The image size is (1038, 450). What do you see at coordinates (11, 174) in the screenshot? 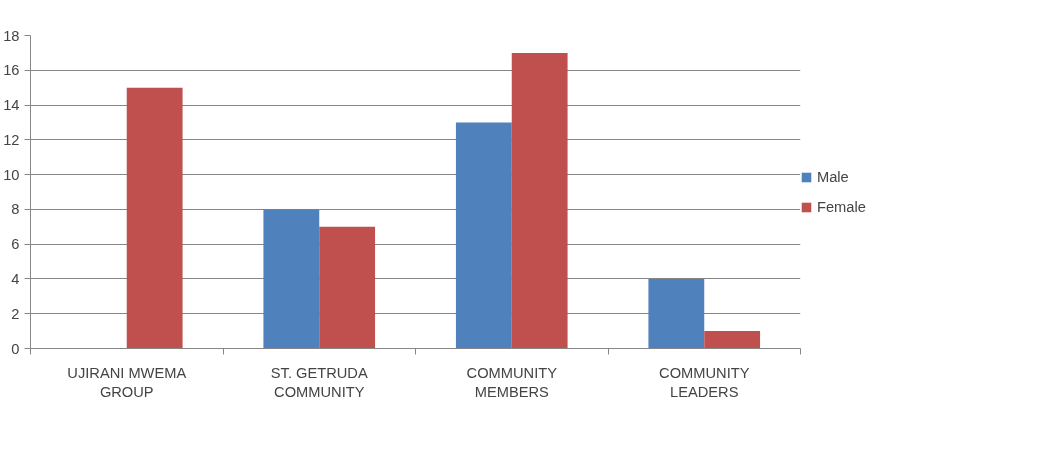
I see `y-tick-label: 10` at bounding box center [11, 174].